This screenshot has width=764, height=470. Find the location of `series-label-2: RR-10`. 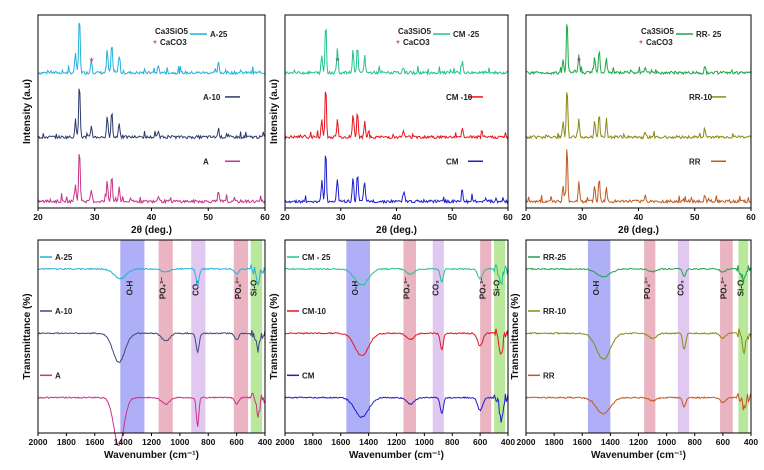

series-label-2: RR-10 is located at coordinates (555, 311).